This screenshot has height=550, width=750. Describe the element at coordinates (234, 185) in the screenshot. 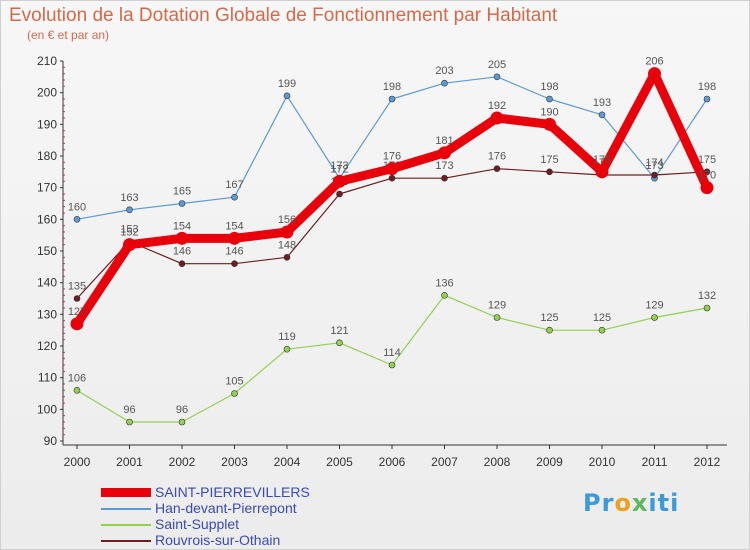

I see `data-label: 167` at that location.